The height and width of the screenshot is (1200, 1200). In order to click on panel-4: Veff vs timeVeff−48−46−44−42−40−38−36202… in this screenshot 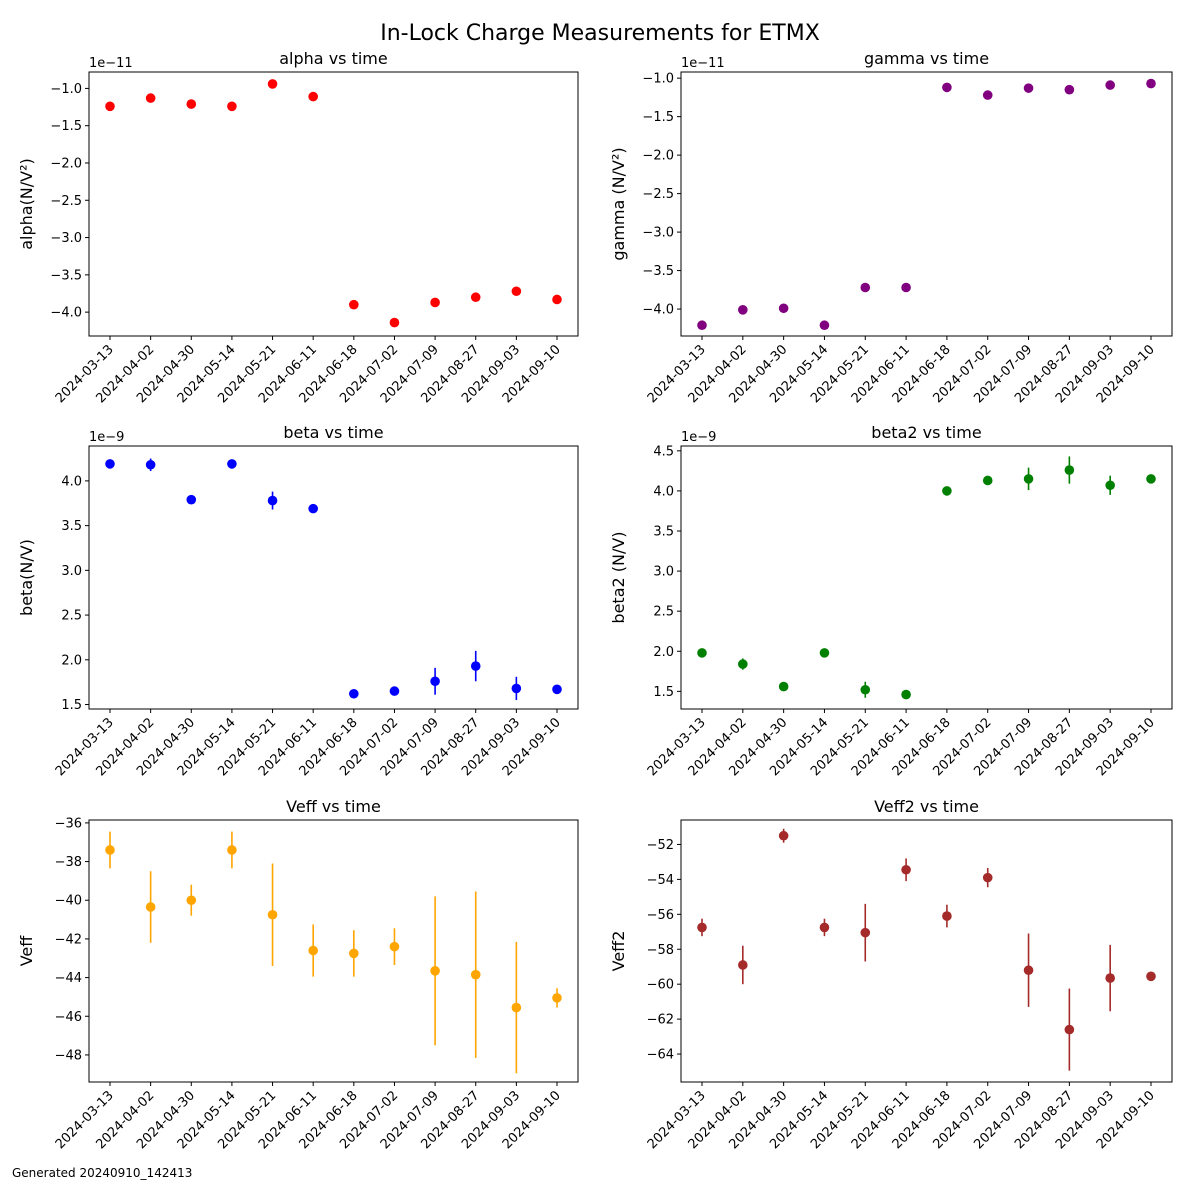, I will do `click(298, 974)`.